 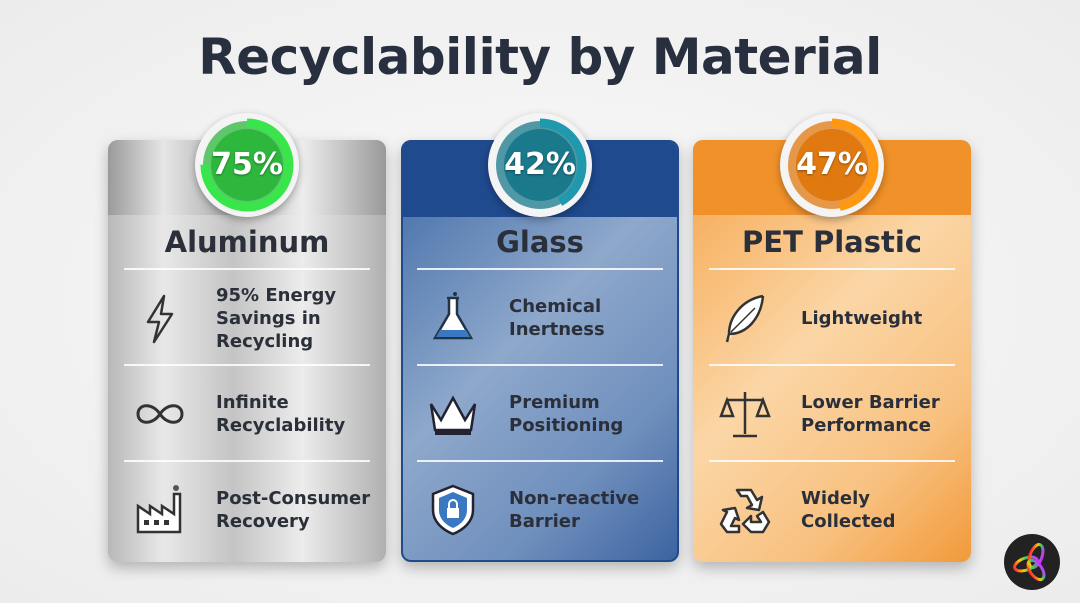 I want to click on page-title: Recyclability by Material, so click(x=540, y=57).